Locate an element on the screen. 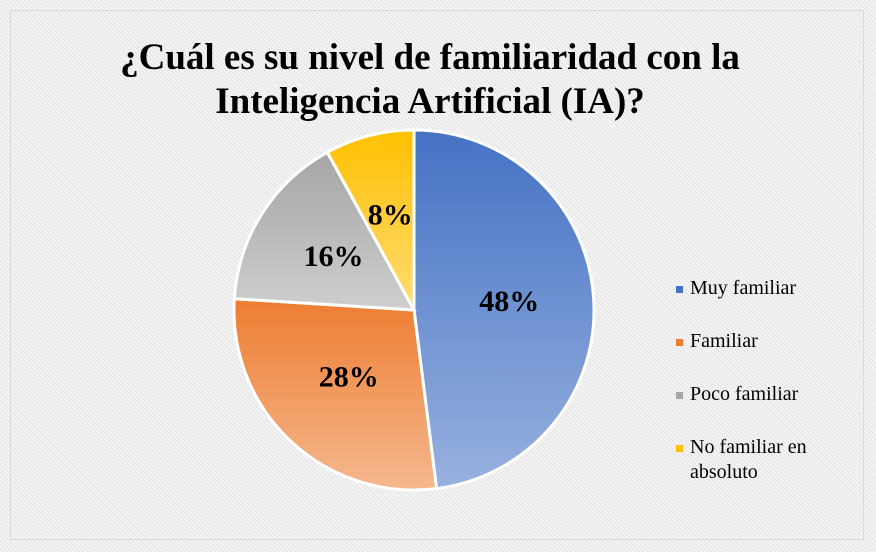 This screenshot has width=876, height=552. legend-label: Familiar is located at coordinates (724, 341).